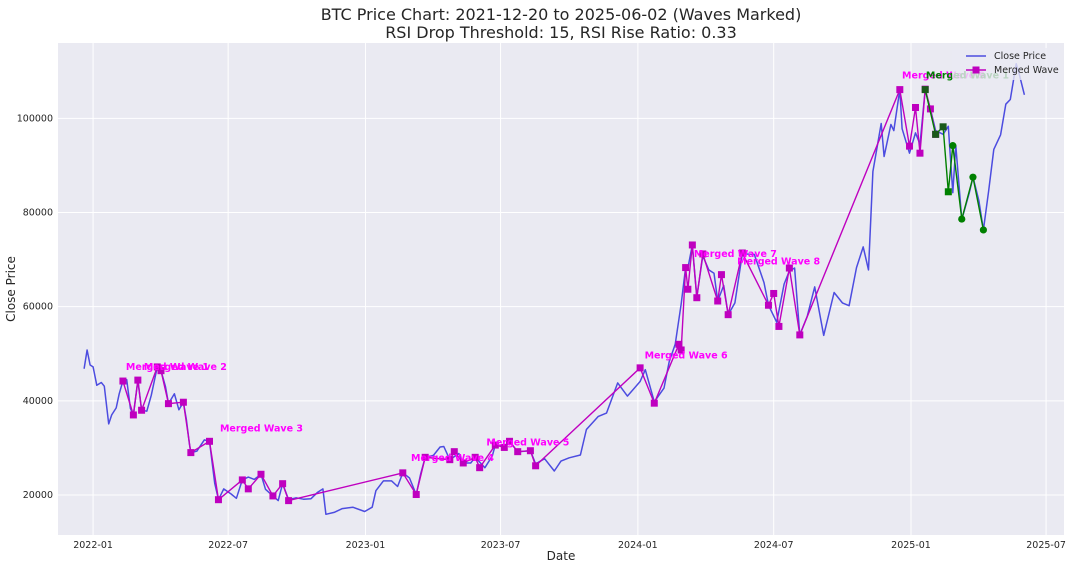  I want to click on wave-label: Merged Wave 5, so click(527, 443).